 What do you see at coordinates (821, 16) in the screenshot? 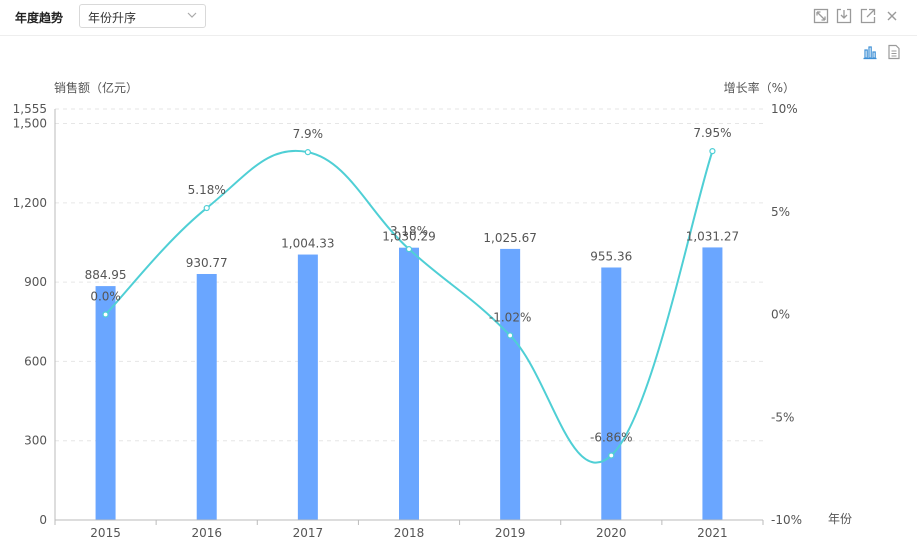
I see `fullscreen-icon` at bounding box center [821, 16].